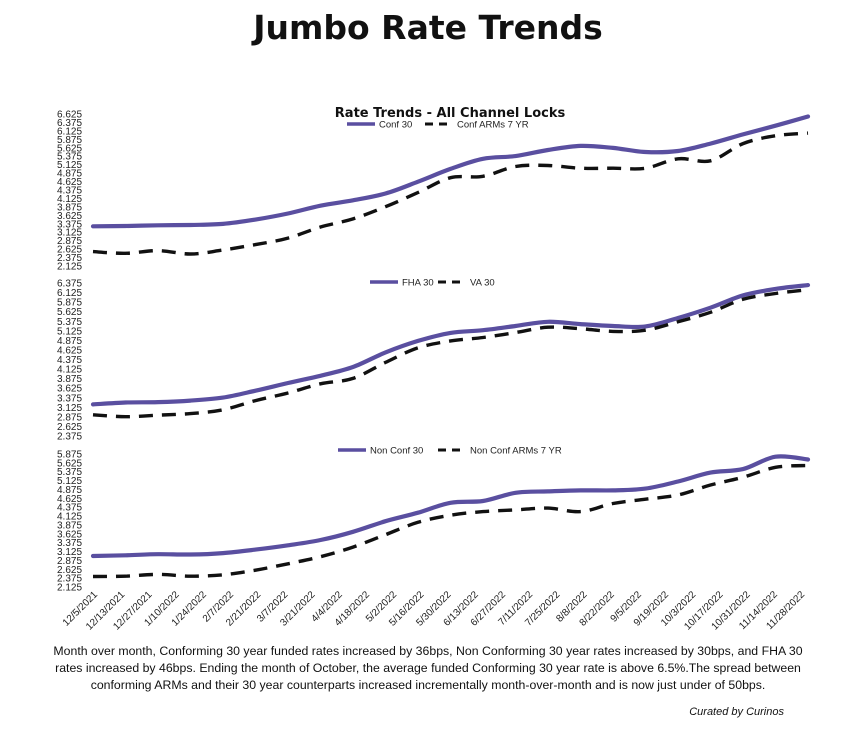 This screenshot has width=856, height=729. What do you see at coordinates (482, 283) in the screenshot?
I see `legend-label: VA 30` at bounding box center [482, 283].